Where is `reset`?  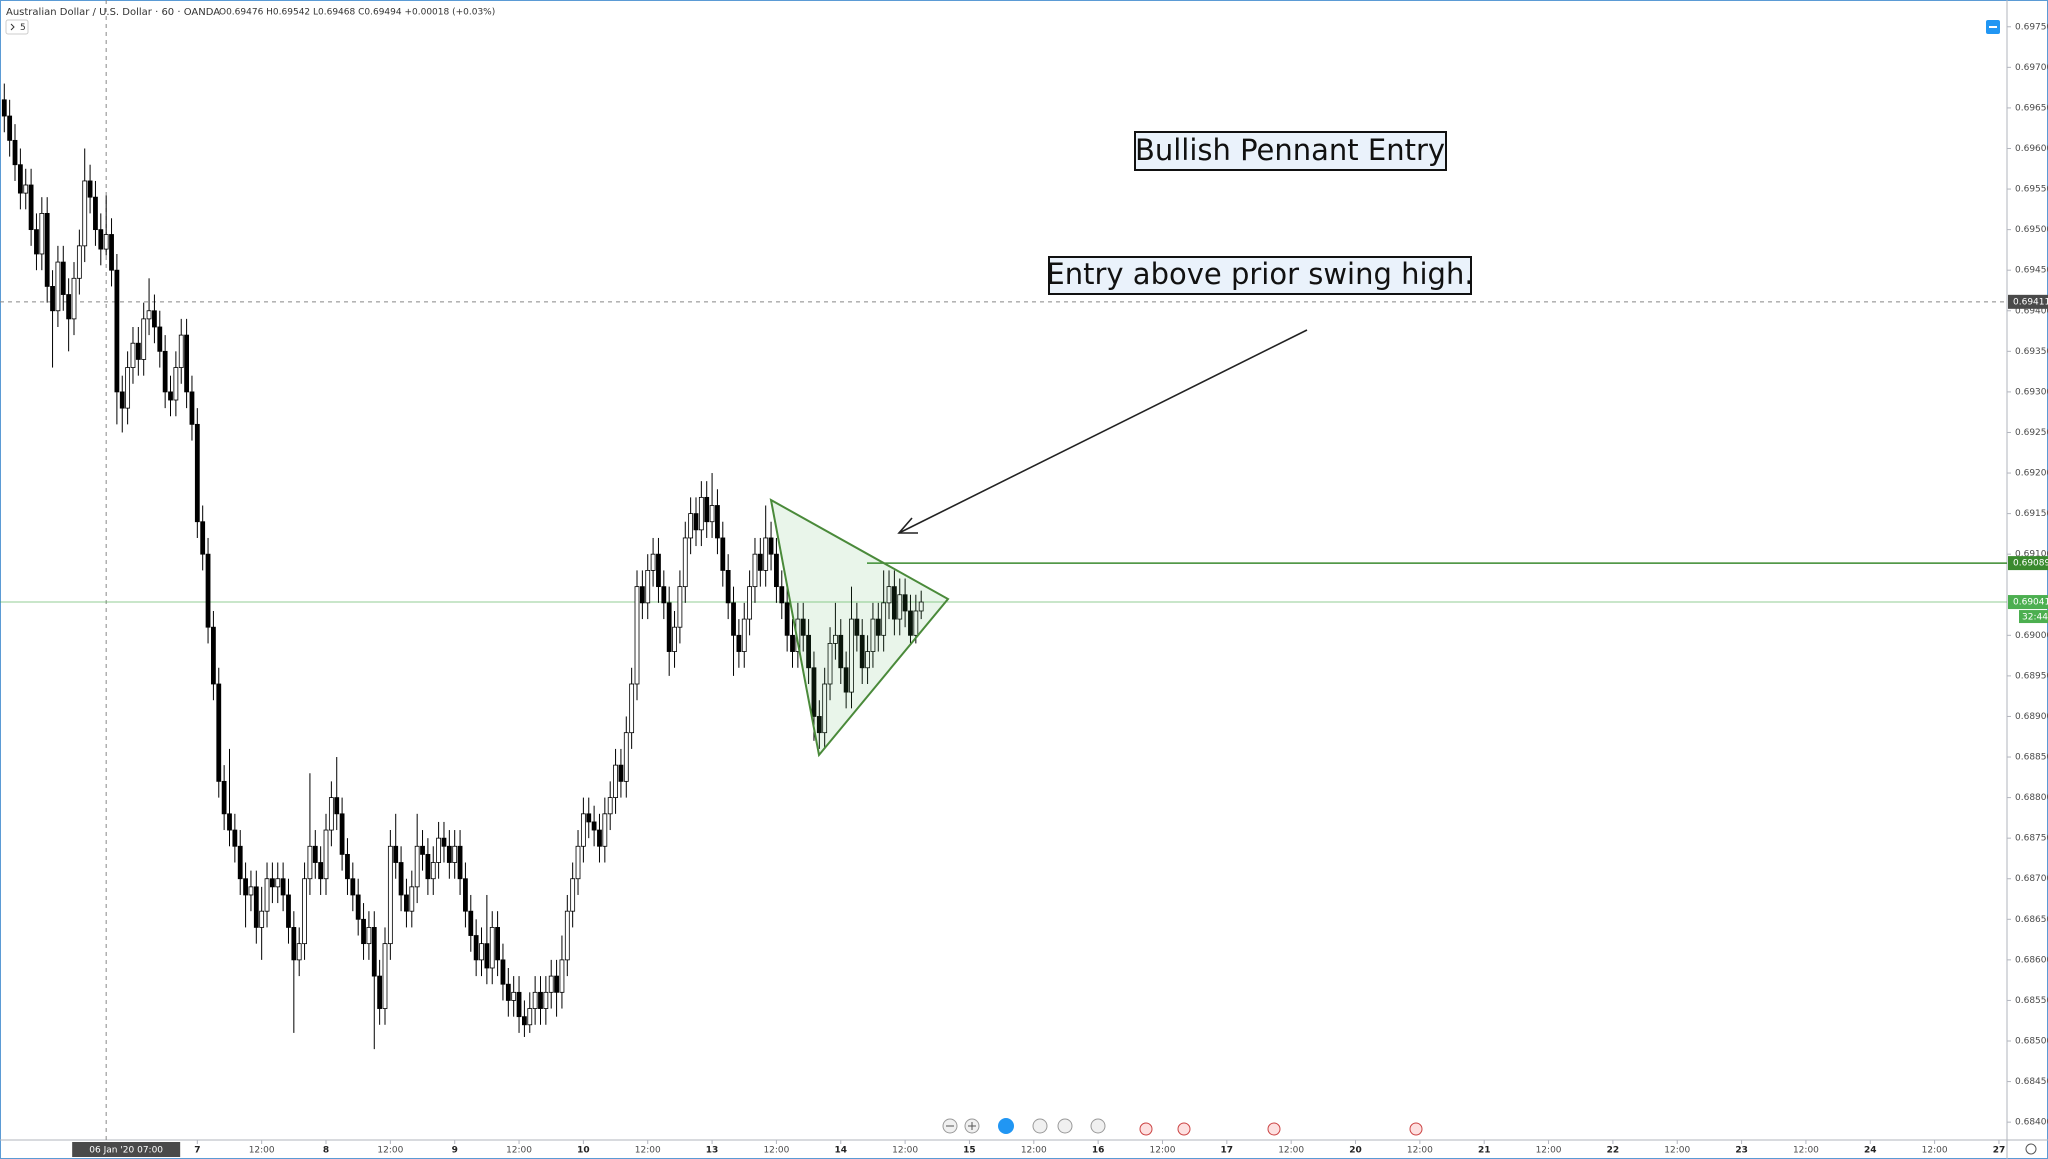
reset is located at coordinates (1098, 1126).